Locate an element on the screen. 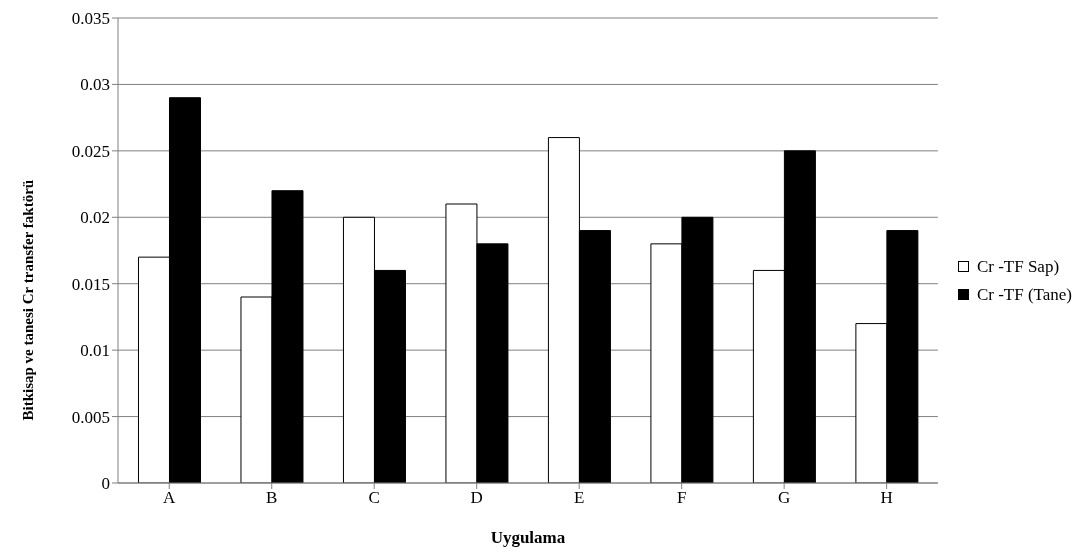 The image size is (1090, 555). y-axis-title: Bitkisap ve tanesi Cr transfer faktörü is located at coordinates (28, 300).